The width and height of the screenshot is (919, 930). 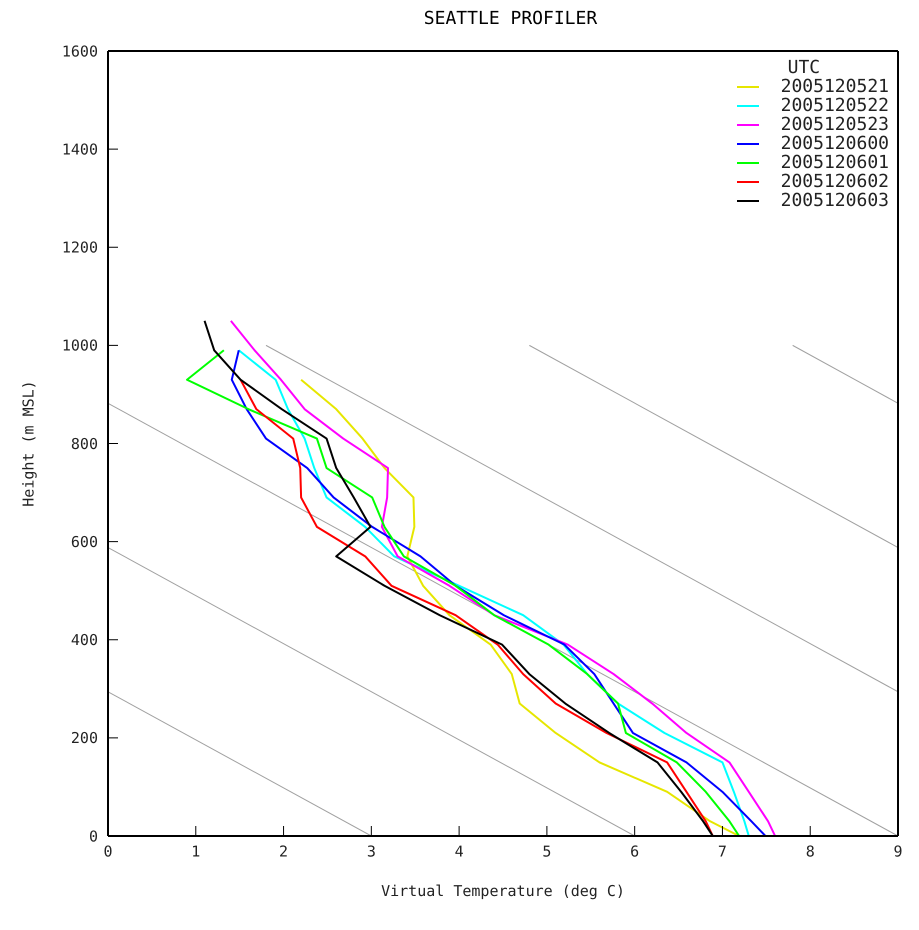 What do you see at coordinates (80, 51) in the screenshot?
I see `y-tick-label: 1600` at bounding box center [80, 51].